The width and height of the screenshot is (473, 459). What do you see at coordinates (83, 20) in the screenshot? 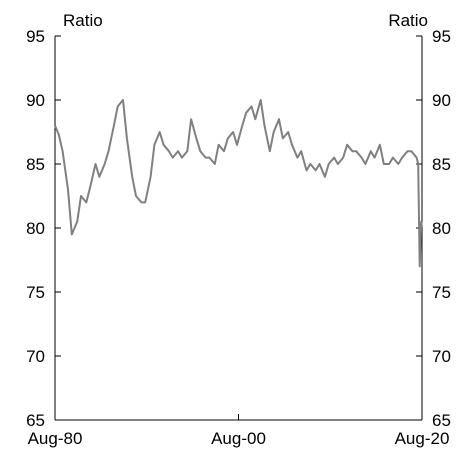
I see `left-unit-label: Ratio` at bounding box center [83, 20].